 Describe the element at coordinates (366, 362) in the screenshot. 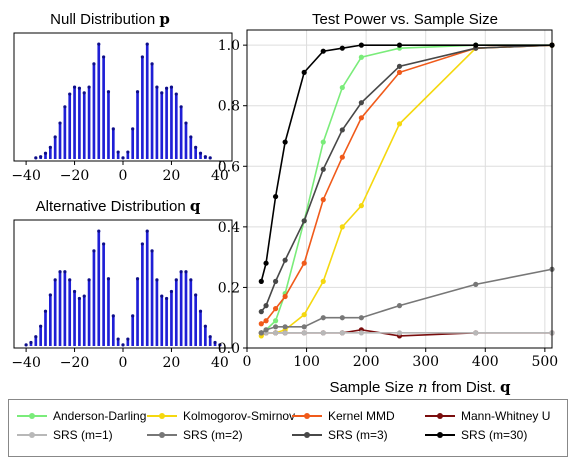

I see `x-tick-label: 200` at that location.